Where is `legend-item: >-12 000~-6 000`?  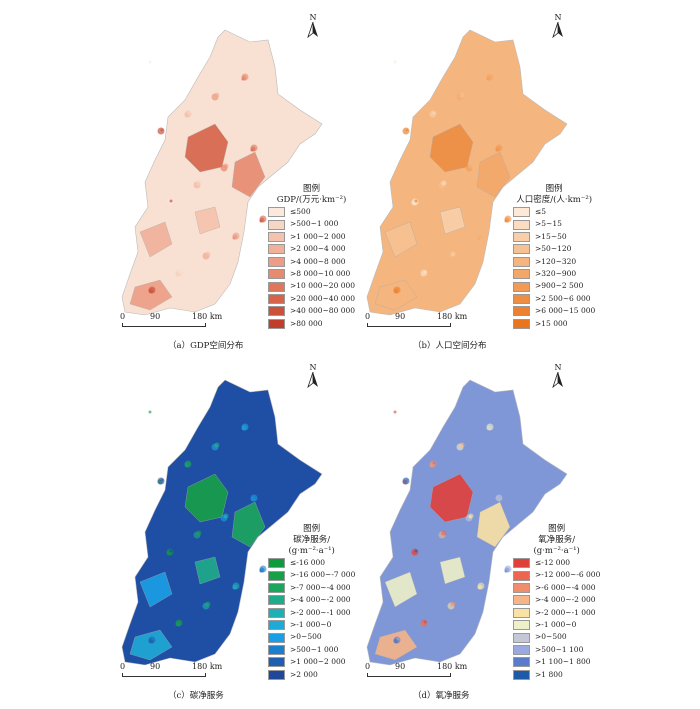
legend-item: >-12 000~-6 000 is located at coordinates (556, 575).